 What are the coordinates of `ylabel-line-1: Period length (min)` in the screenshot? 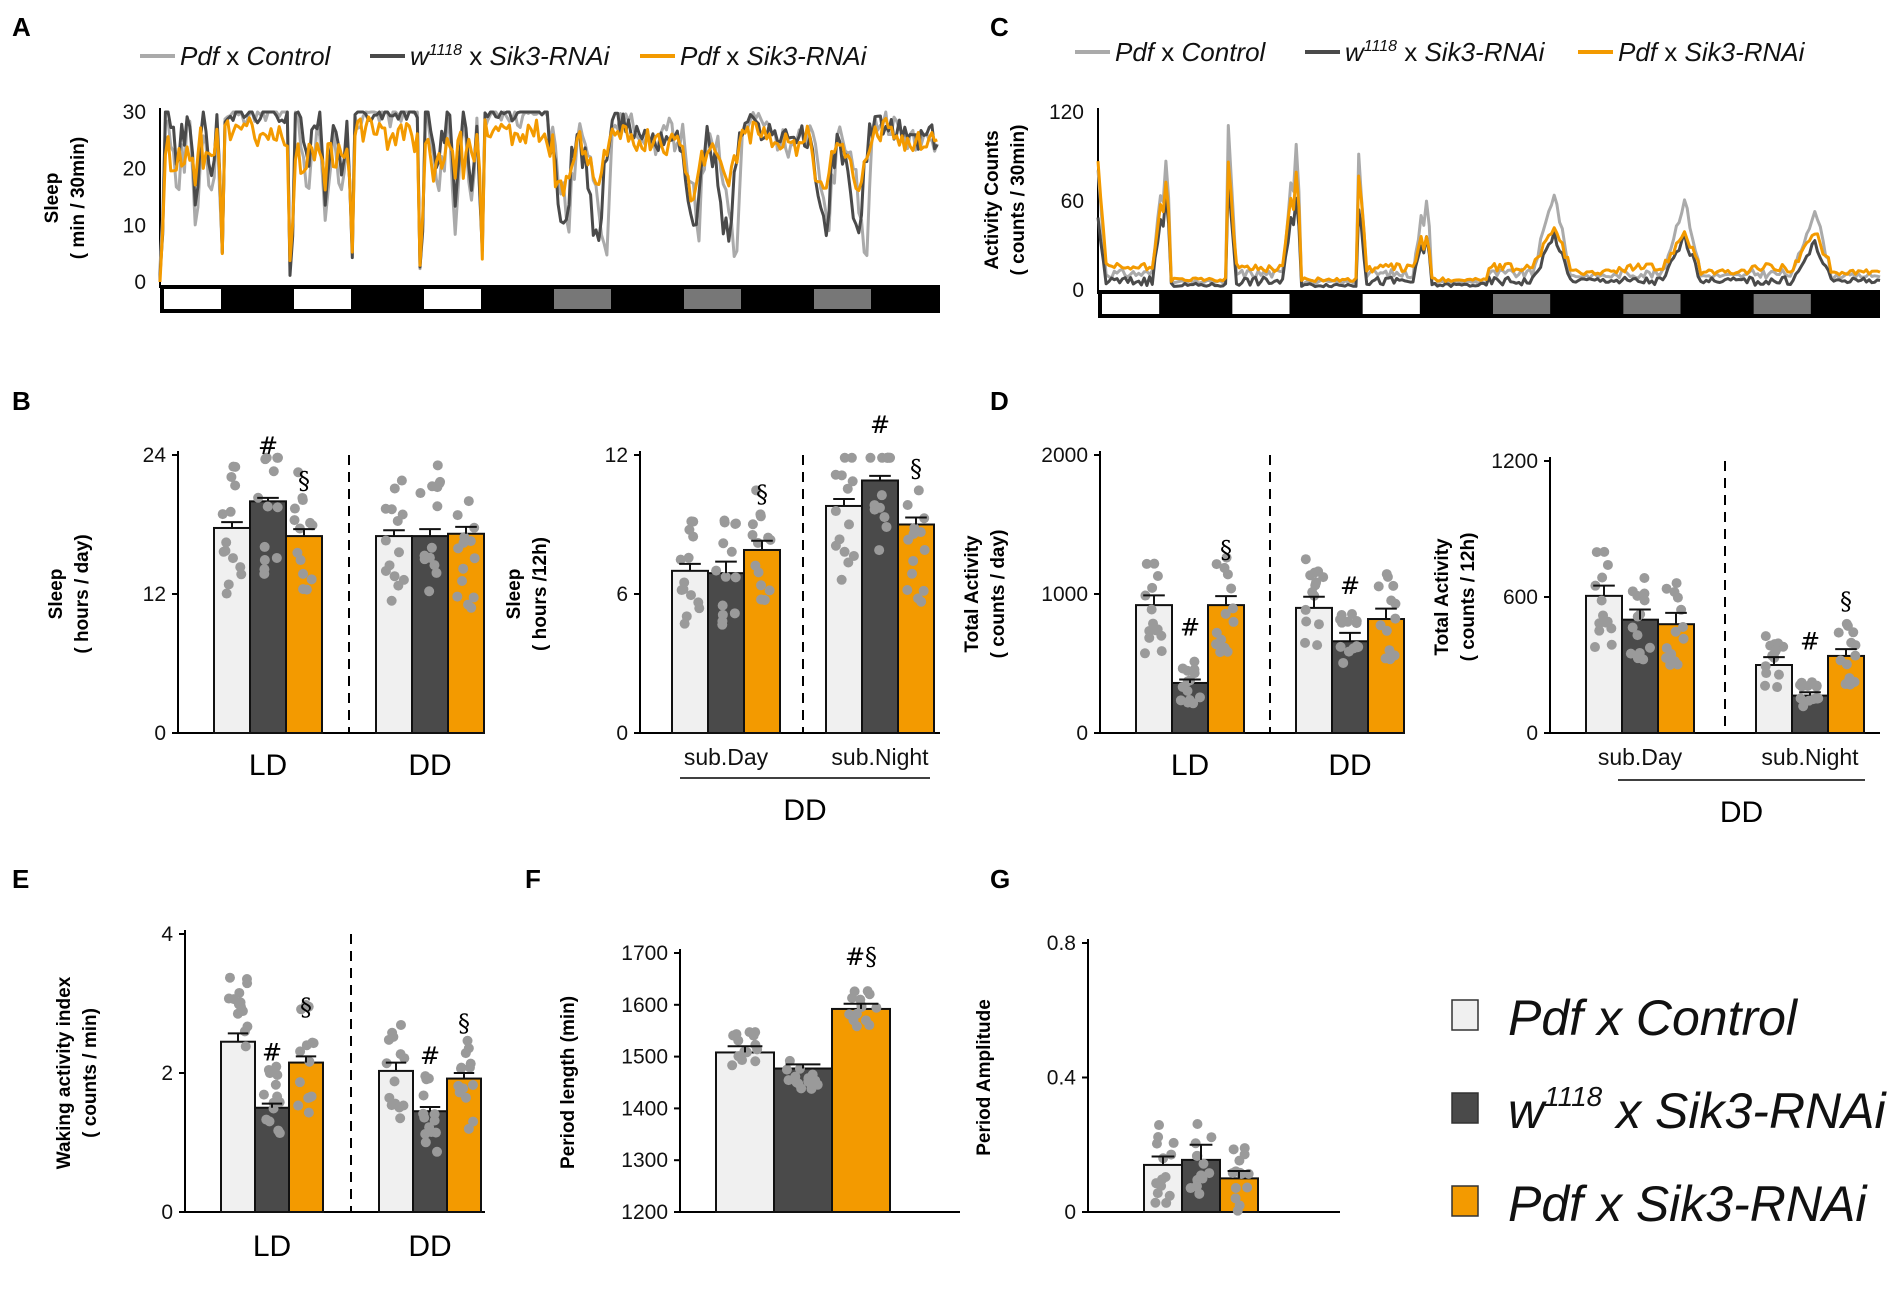 It's located at (568, 1082).